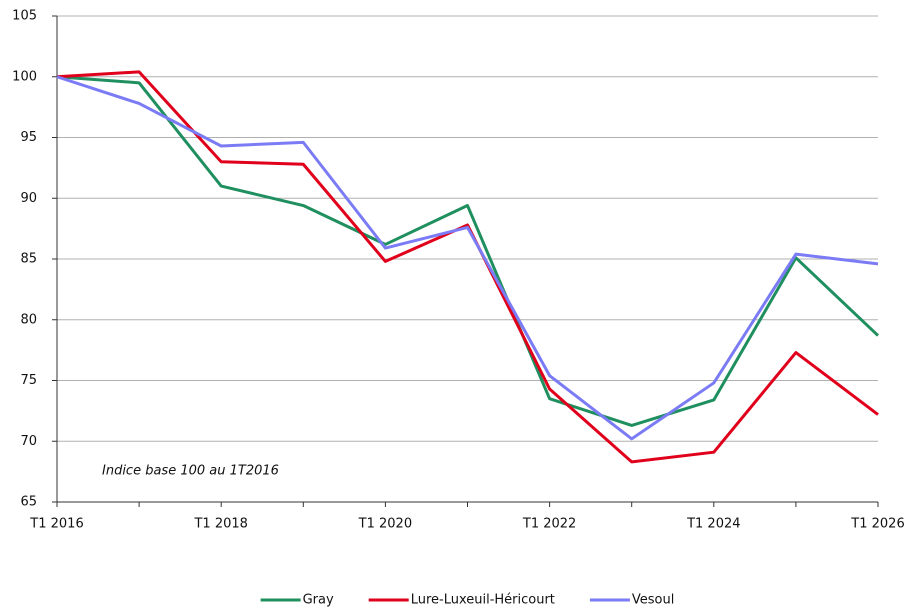 This screenshot has width=907, height=611. Describe the element at coordinates (28, 198) in the screenshot. I see `y-tick-label: 90` at that location.